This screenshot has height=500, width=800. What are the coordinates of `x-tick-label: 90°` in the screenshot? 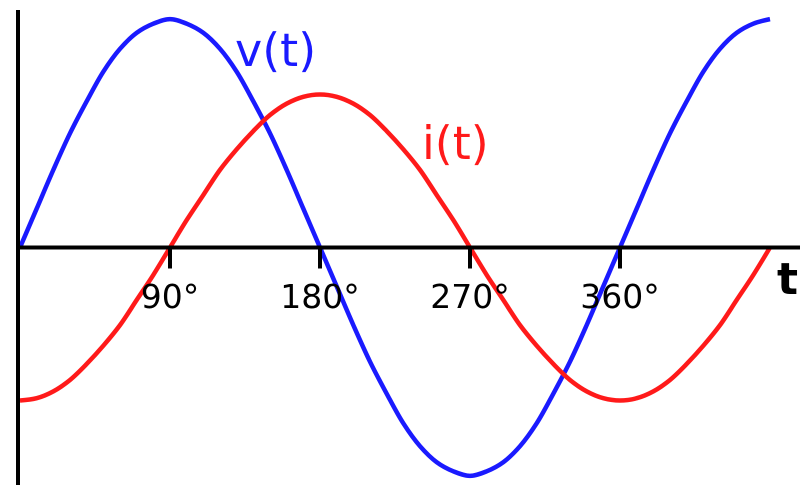 It's located at (170, 296).